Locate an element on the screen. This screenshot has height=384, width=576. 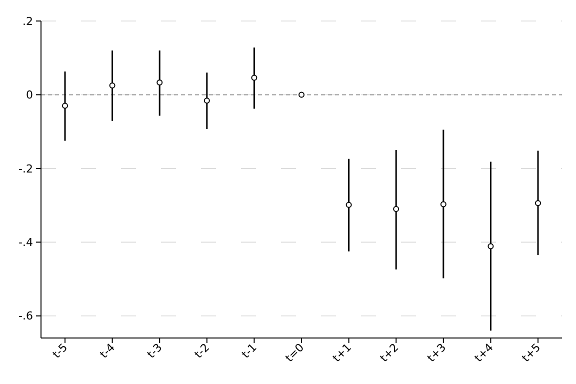
x-tick-label: t+3 is located at coordinates (436, 352).